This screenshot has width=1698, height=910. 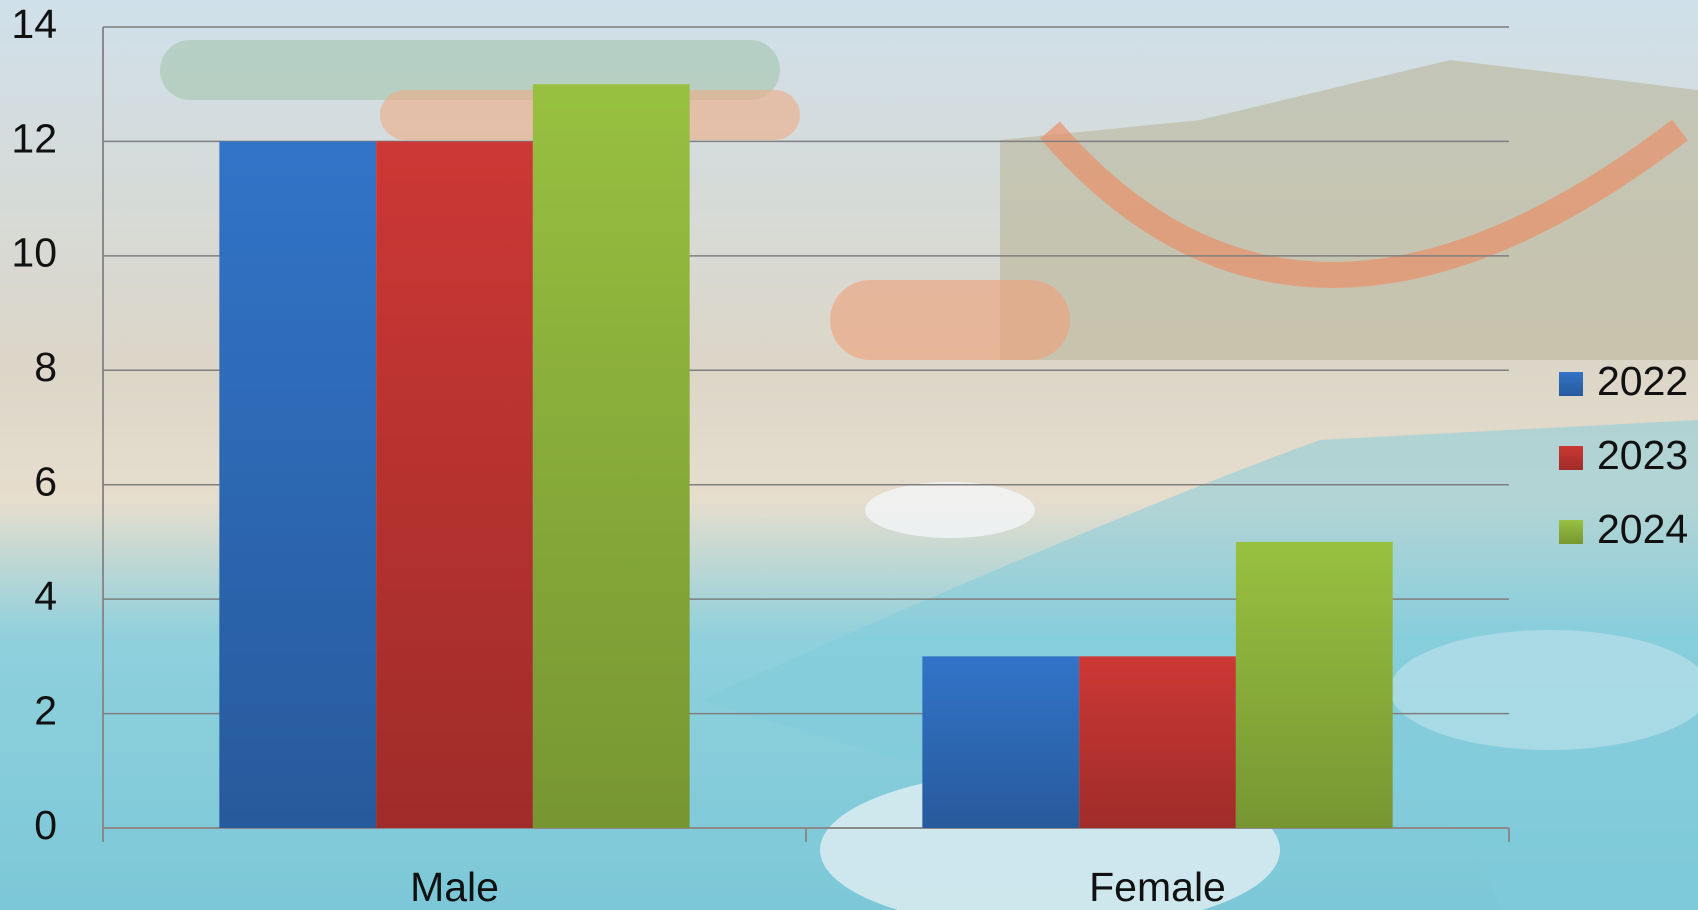 What do you see at coordinates (45, 596) in the screenshot?
I see `y-tick-label: 4` at bounding box center [45, 596].